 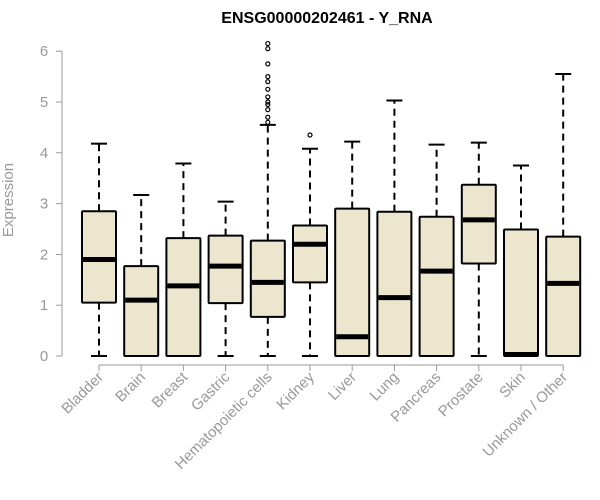 I want to click on y-tick-label: 0, so click(x=44, y=356).